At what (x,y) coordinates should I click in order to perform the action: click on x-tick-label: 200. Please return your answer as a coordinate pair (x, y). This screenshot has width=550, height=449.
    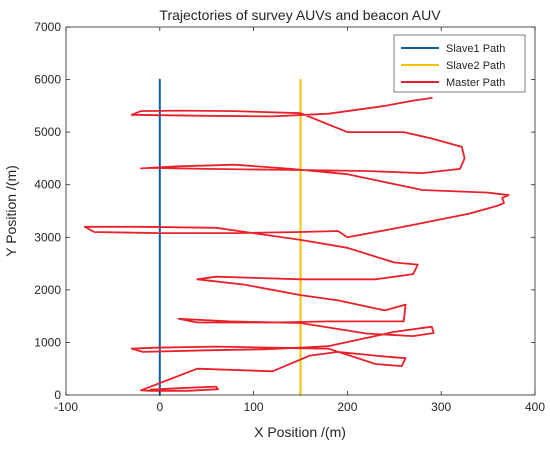
    Looking at the image, I should click on (347, 407).